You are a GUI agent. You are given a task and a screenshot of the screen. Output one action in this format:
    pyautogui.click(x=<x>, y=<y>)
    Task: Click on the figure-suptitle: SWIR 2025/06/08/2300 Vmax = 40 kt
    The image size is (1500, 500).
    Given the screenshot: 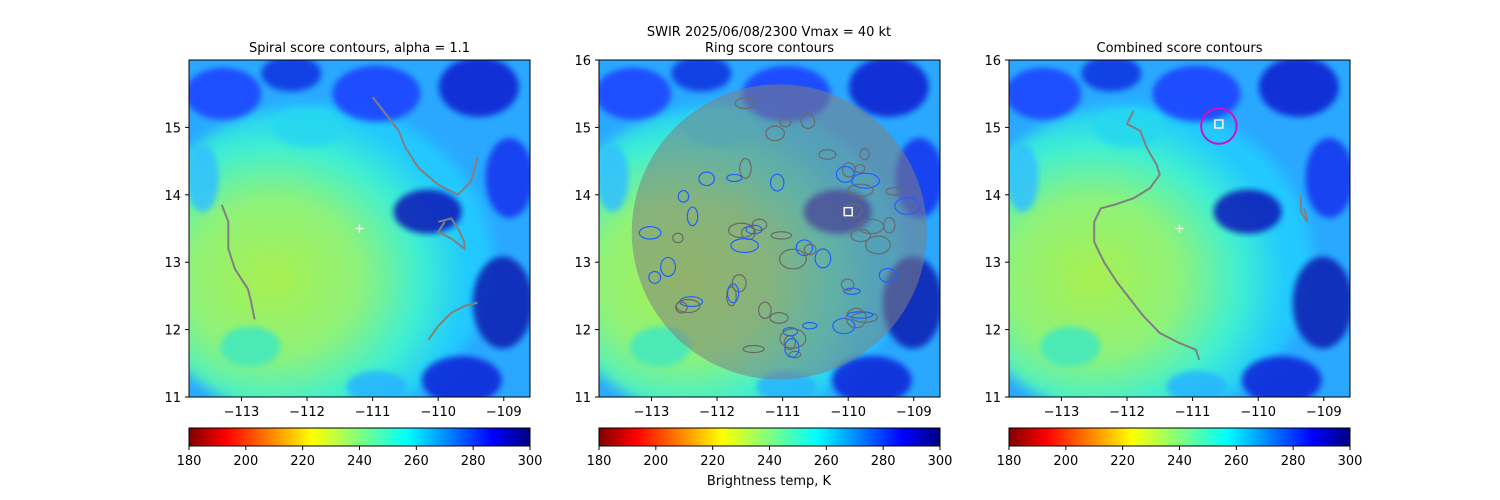 What is the action you would take?
    pyautogui.click(x=769, y=32)
    